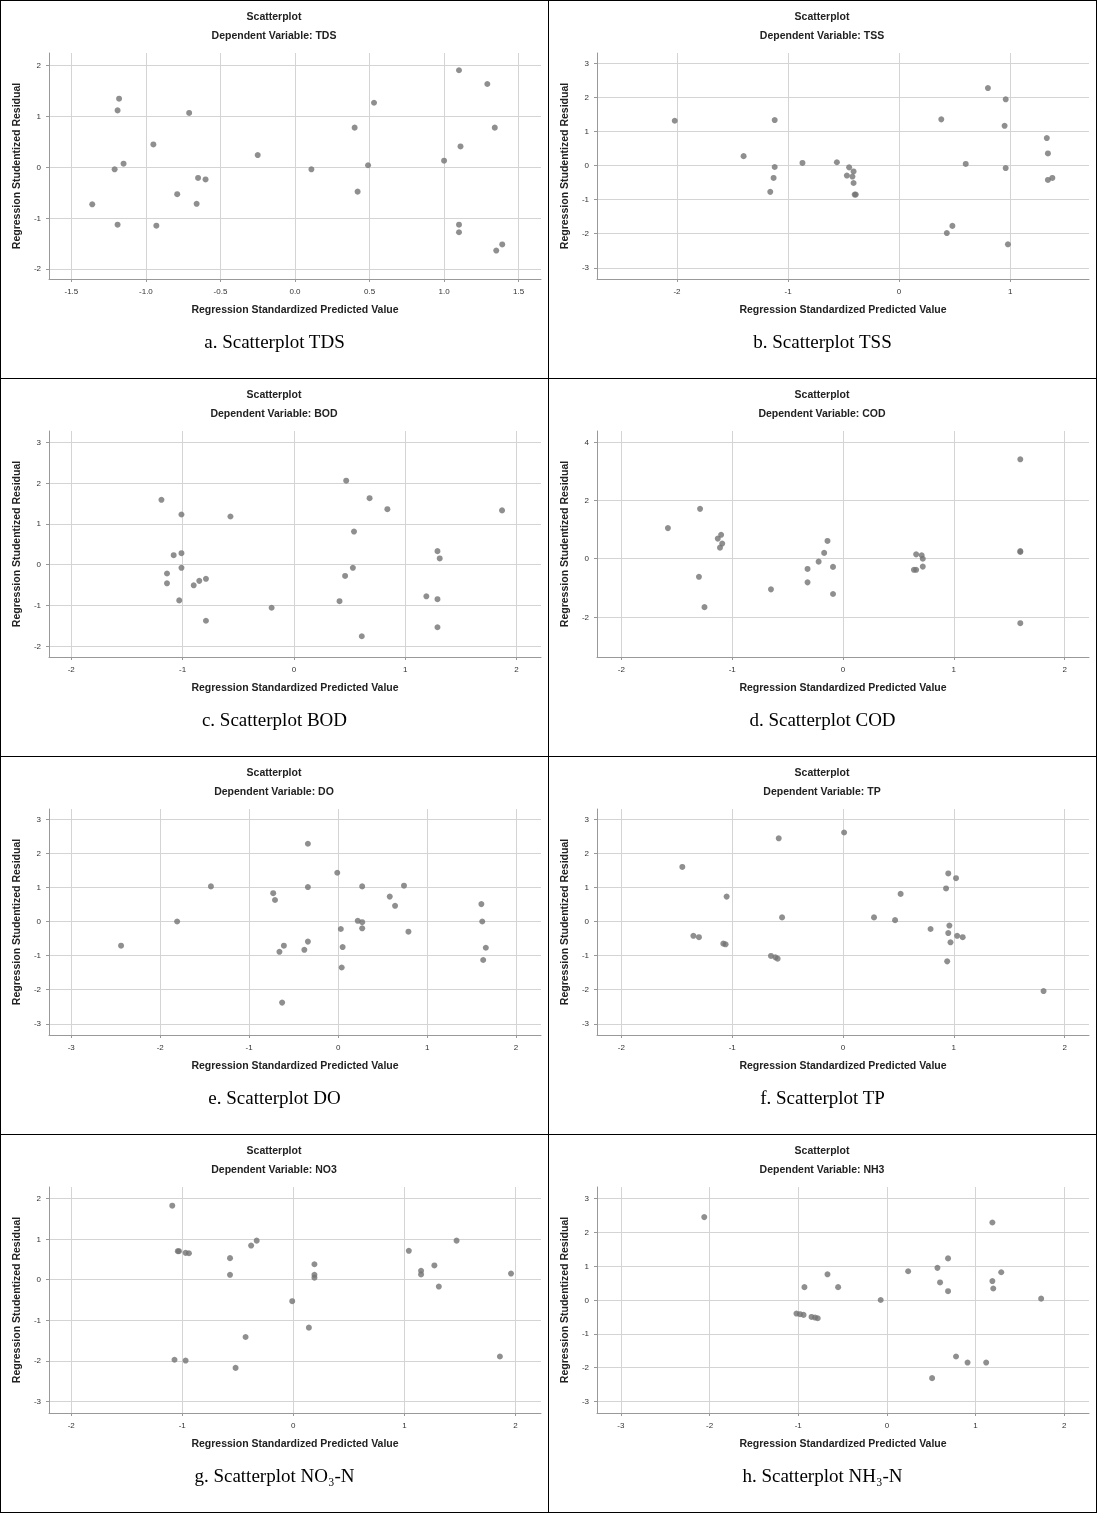 Image resolution: width=1097 pixels, height=1521 pixels. Describe the element at coordinates (587, 442) in the screenshot. I see `y-tick-label: 4` at that location.